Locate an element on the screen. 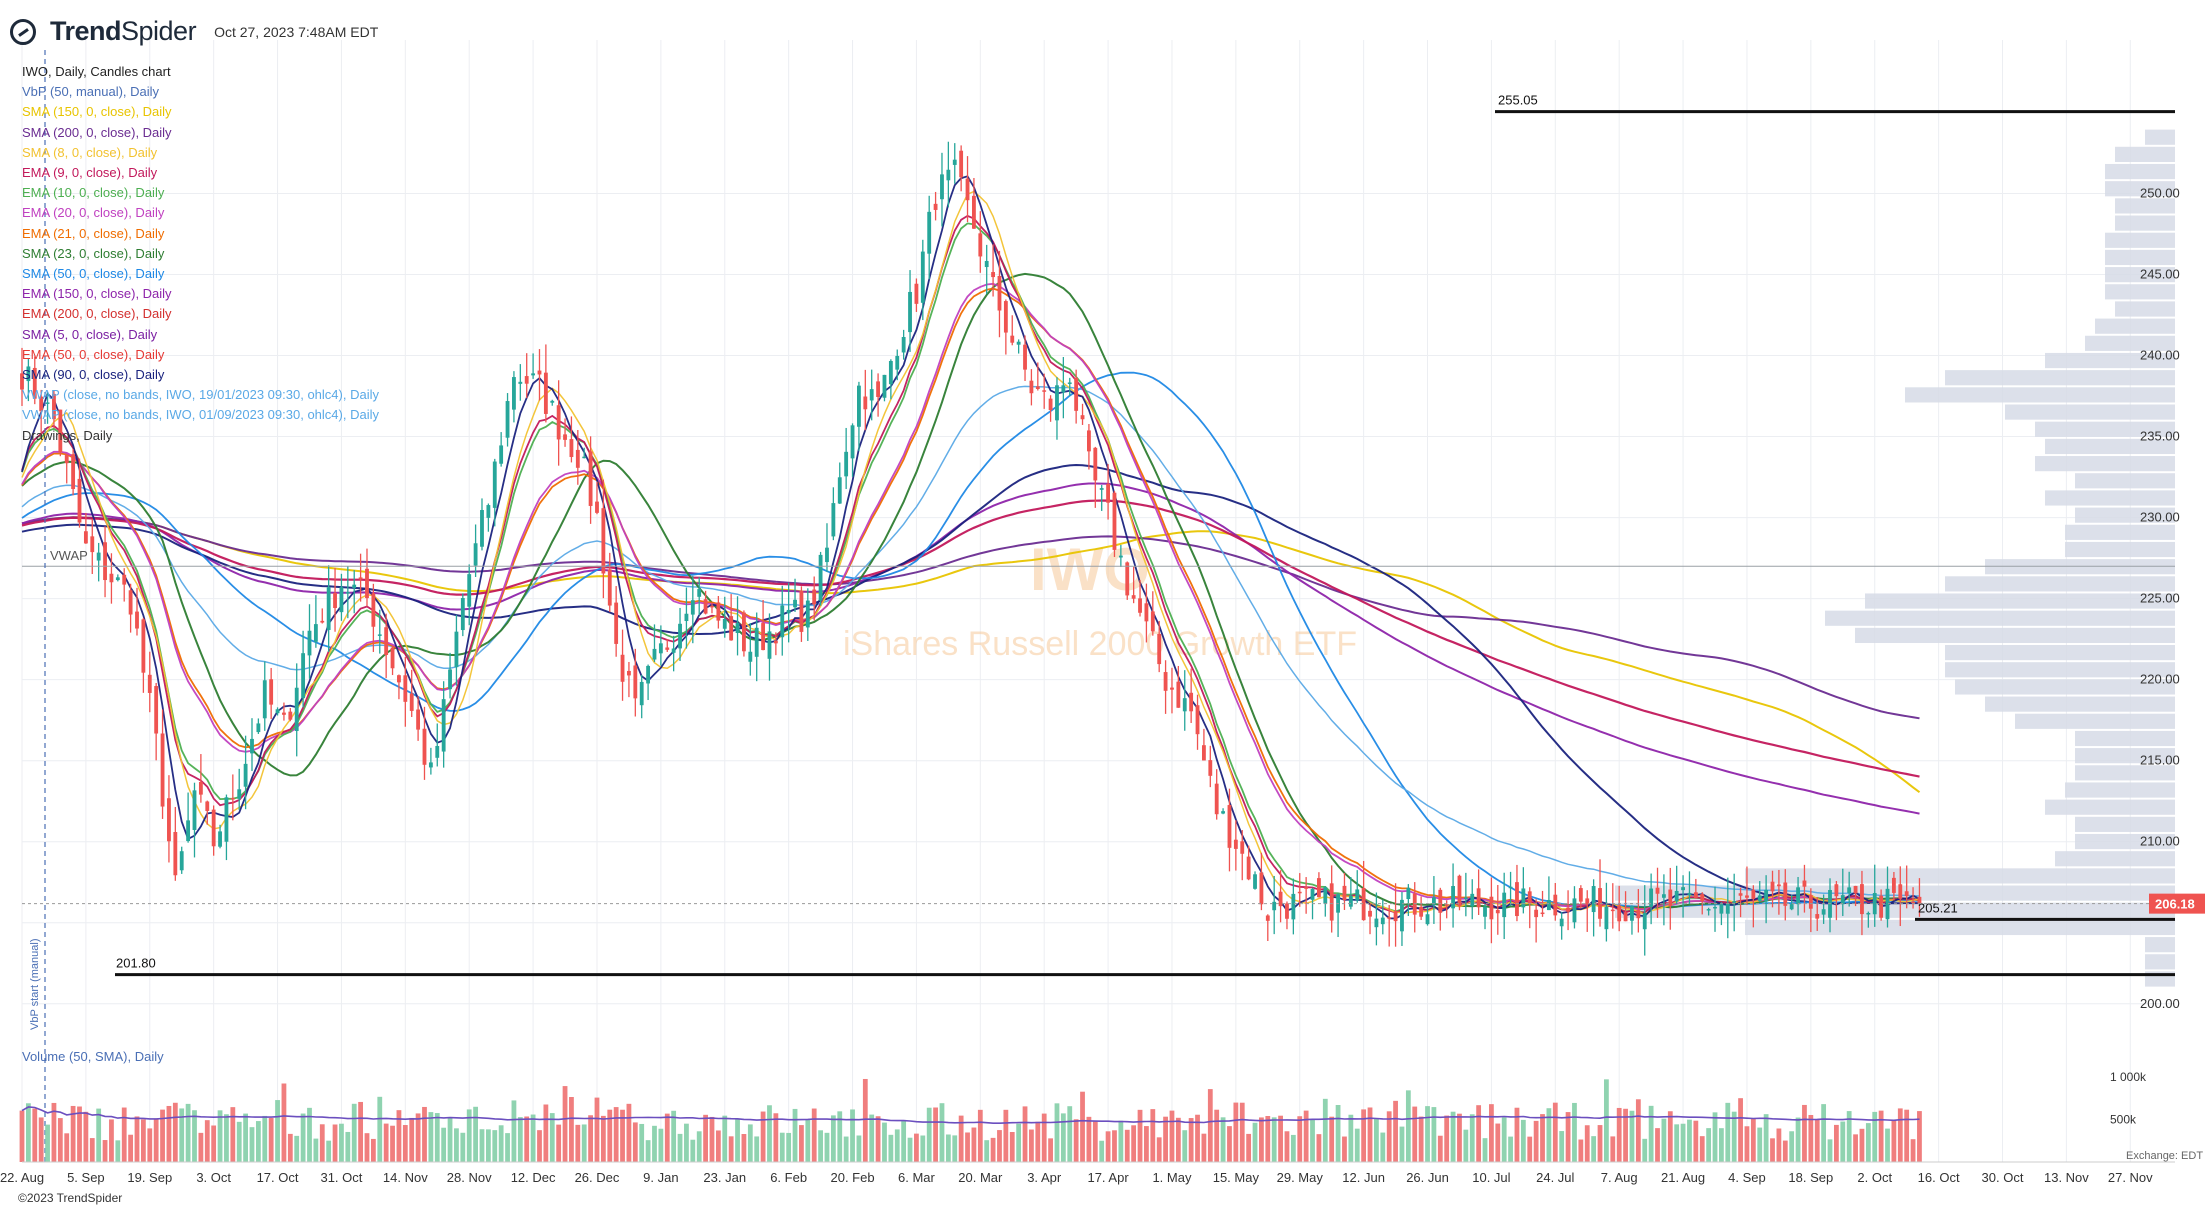 Image resolution: width=2207 pixels, height=1209 pixels. y-tick-label: 200.00 is located at coordinates (2160, 1003).